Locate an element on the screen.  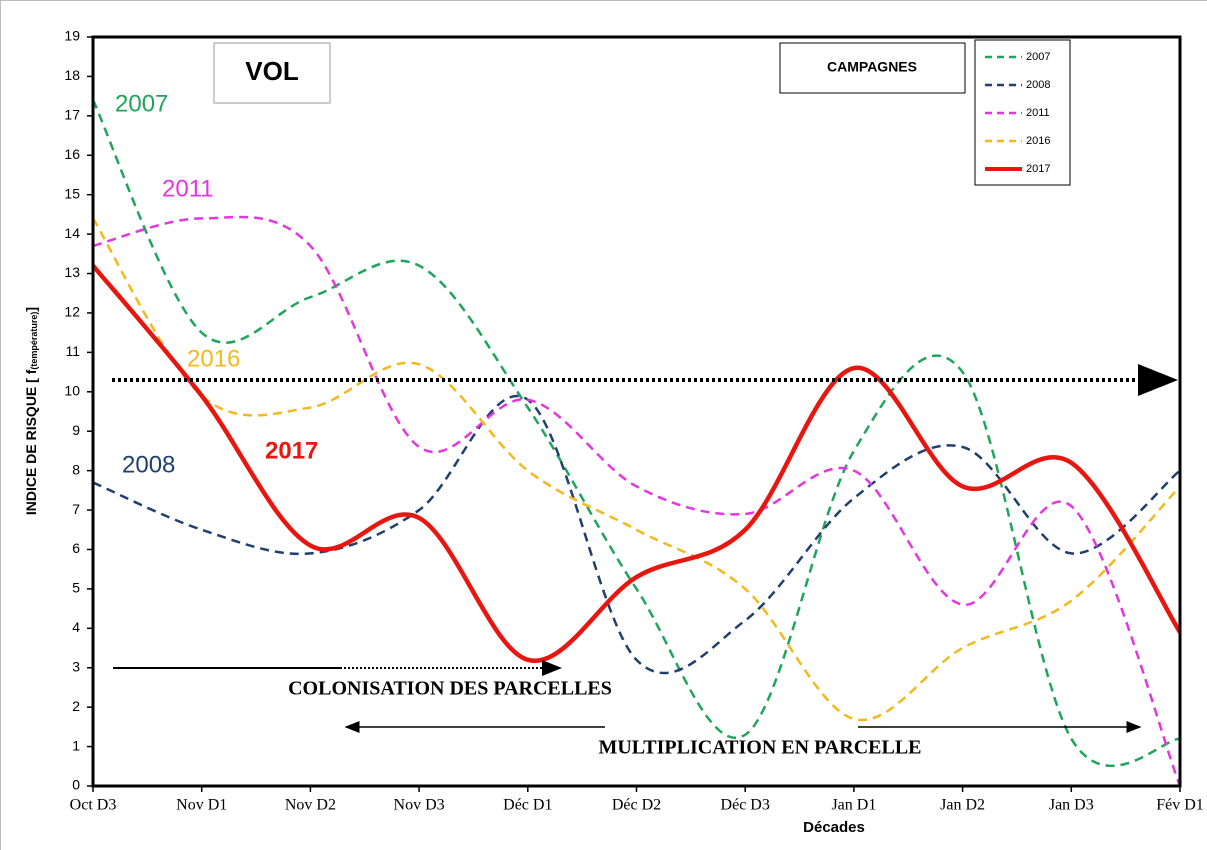
y-tick-label: 0 is located at coordinates (76, 785).